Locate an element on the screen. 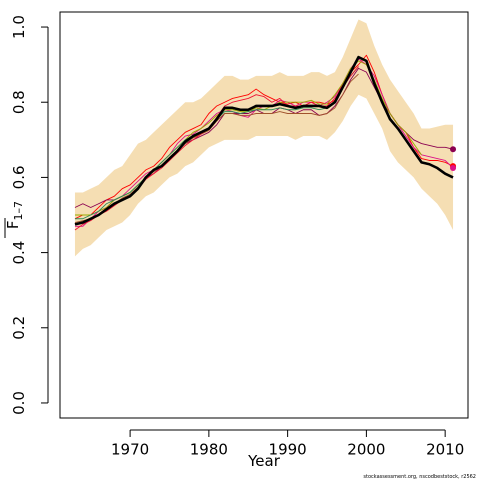 This screenshot has width=480, height=480. x-tick-label: 2010 is located at coordinates (445, 449).